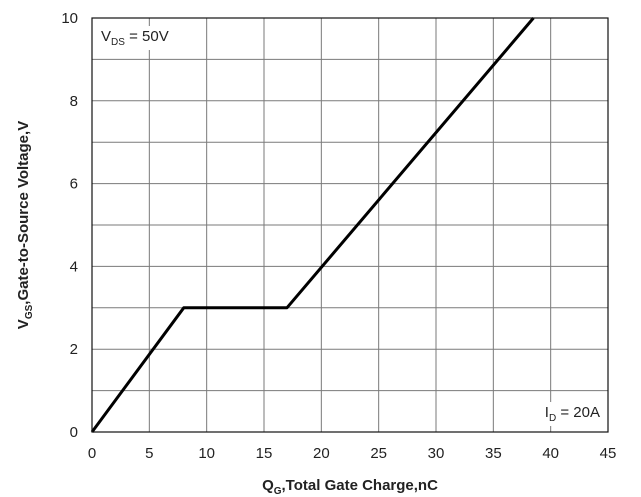 Image resolution: width=641 pixels, height=497 pixels. I want to click on y-tick-label: 4, so click(74, 266).